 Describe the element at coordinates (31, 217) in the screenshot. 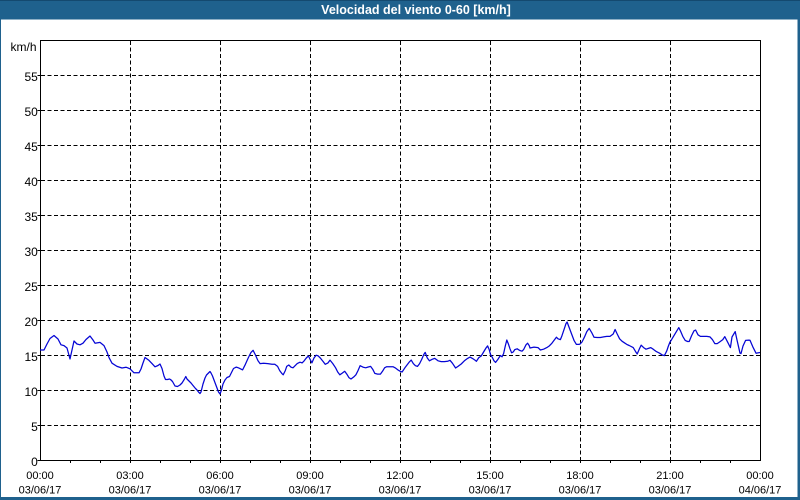

I see `svg-text: 35` at that location.